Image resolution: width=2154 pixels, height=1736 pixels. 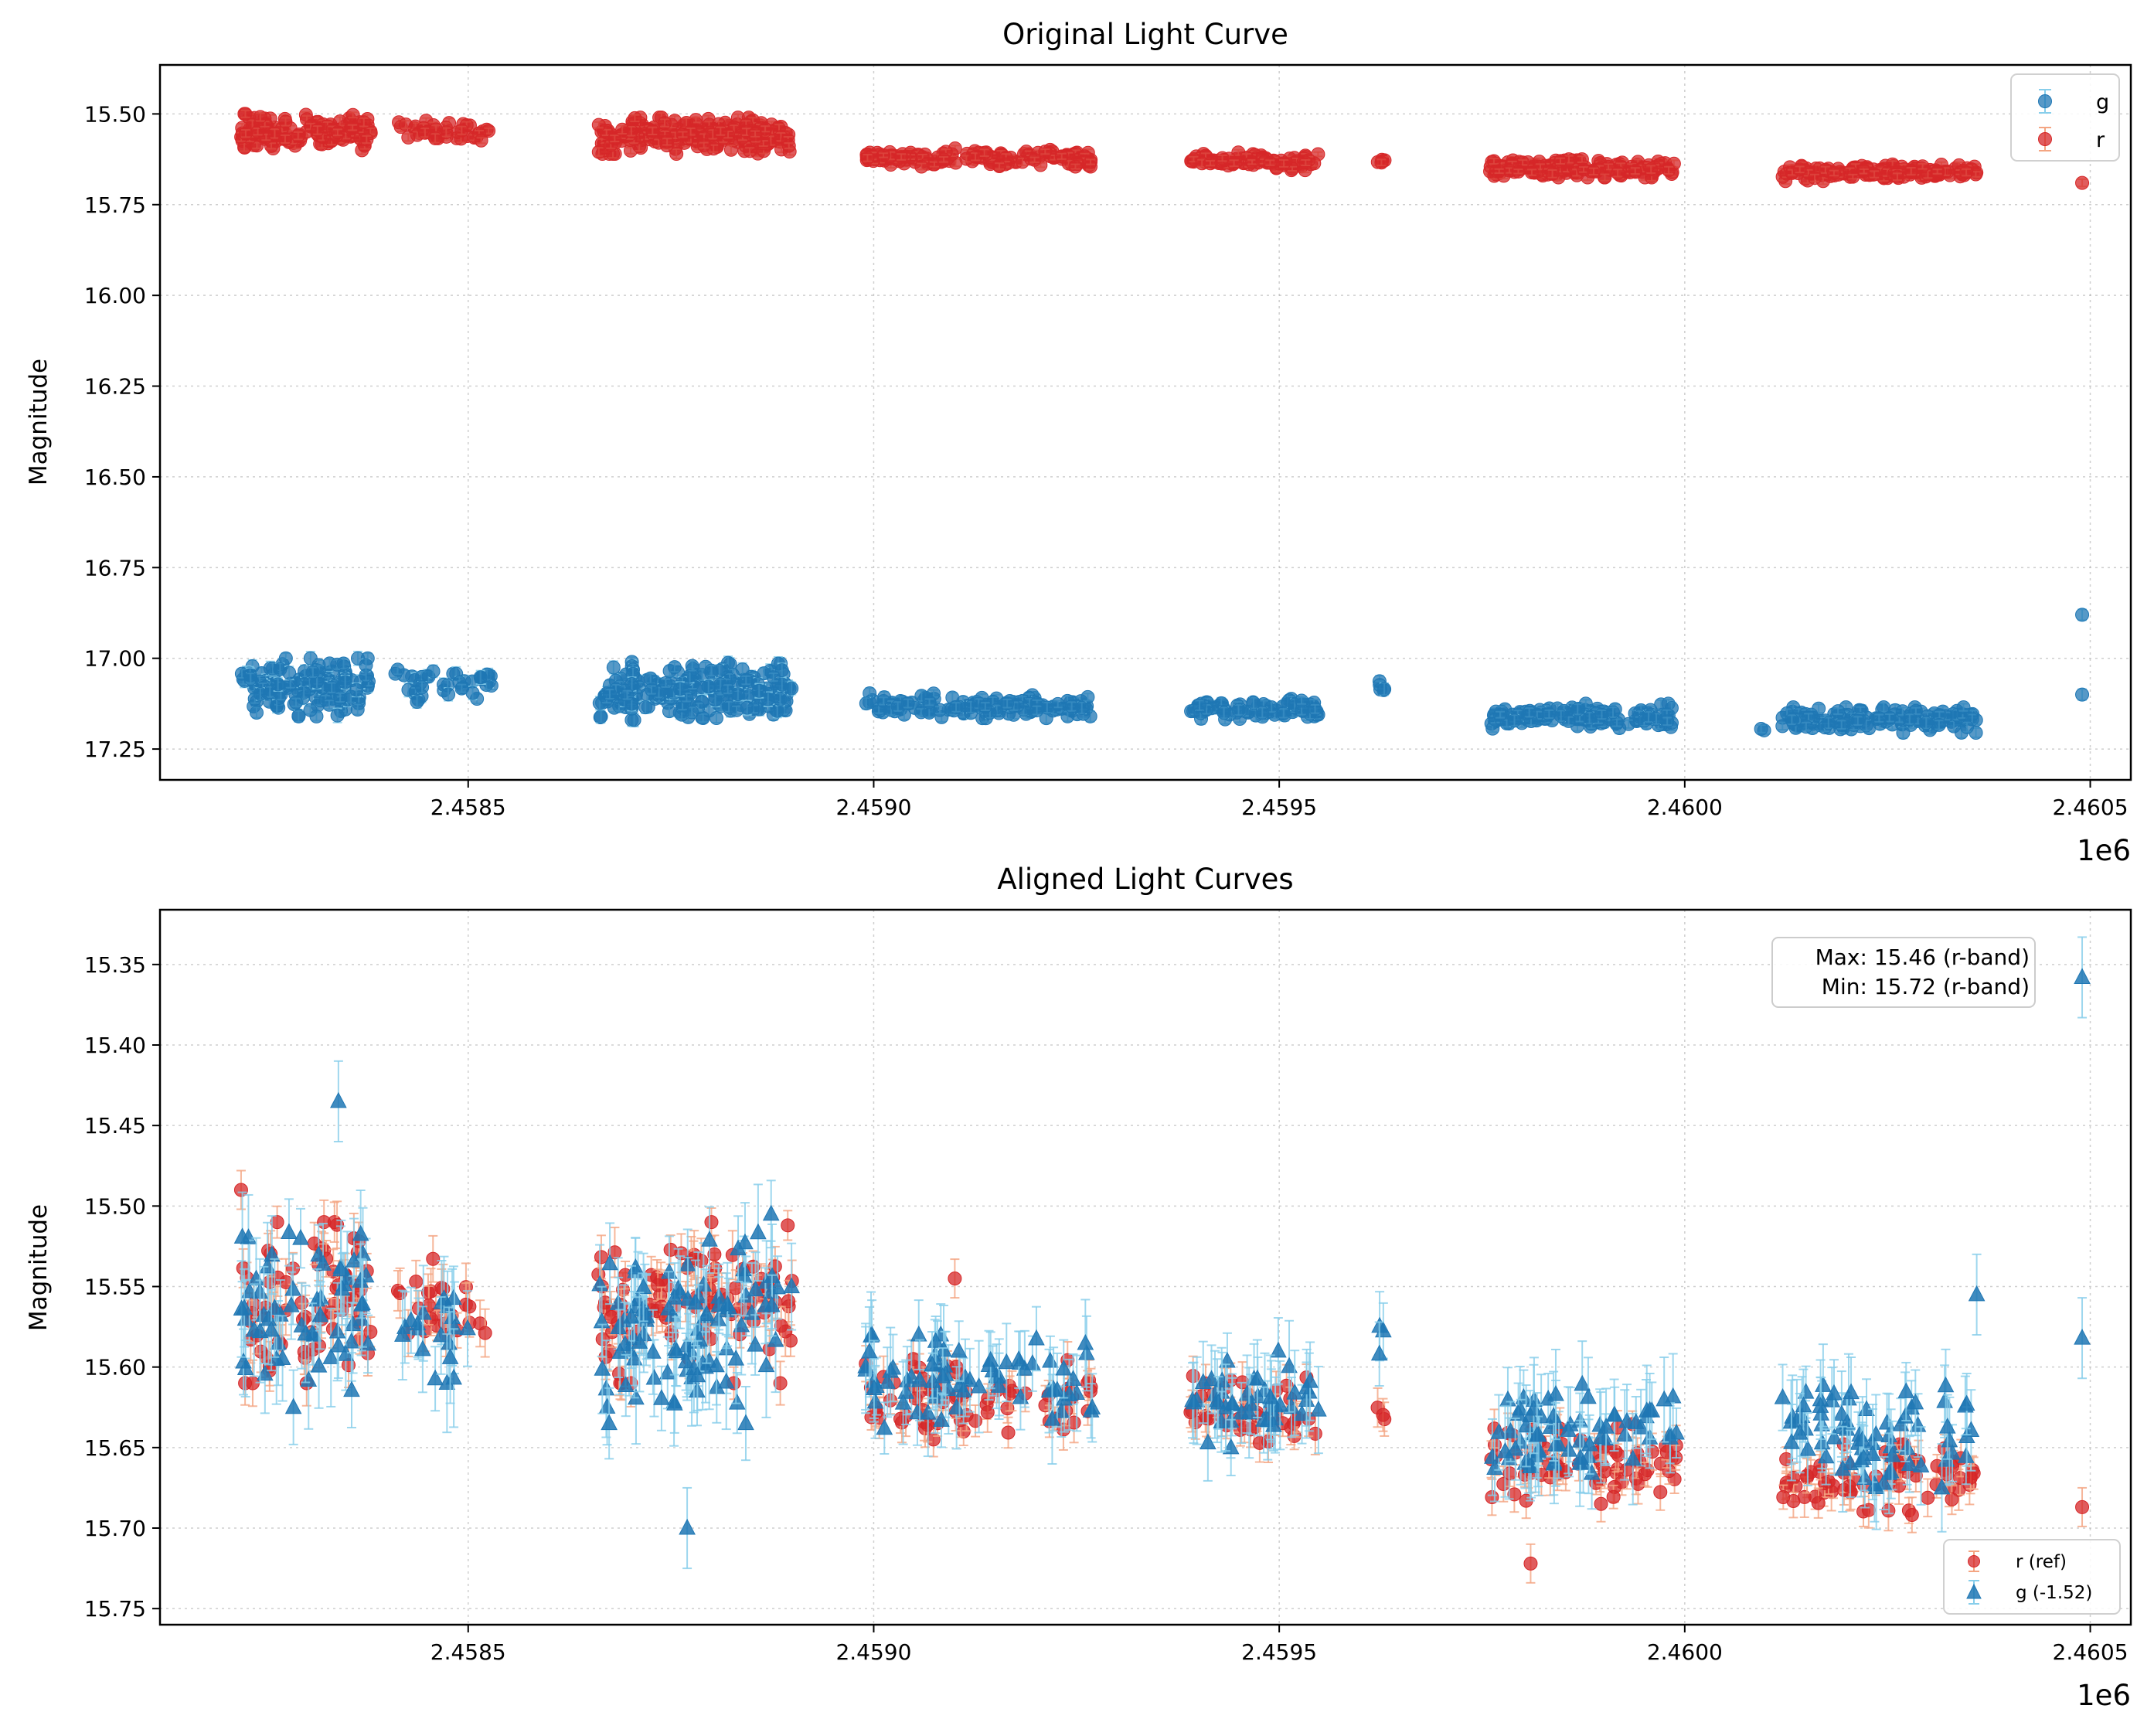 I want to click on y-tick-label: 17.25, so click(x=115, y=750).